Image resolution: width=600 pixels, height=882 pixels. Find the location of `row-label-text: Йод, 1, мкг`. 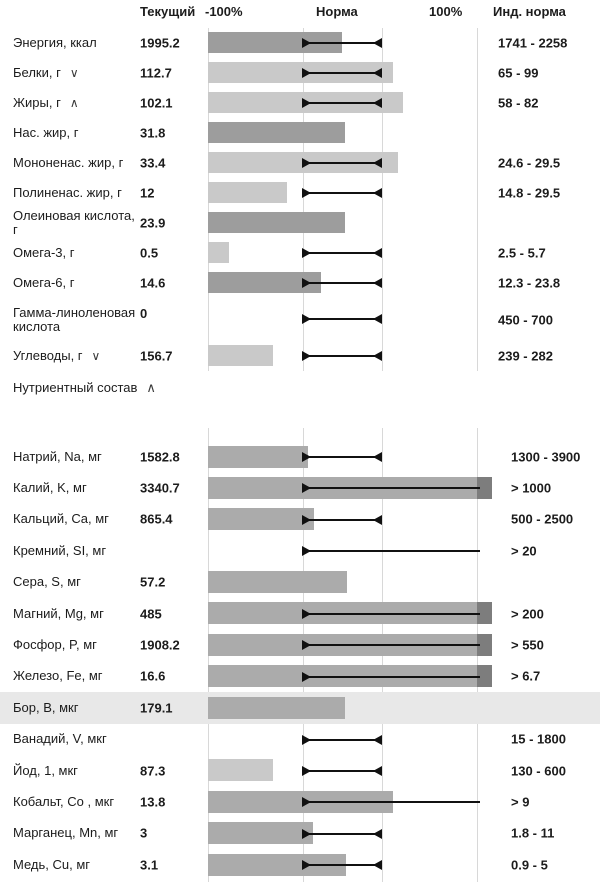

row-label-text: Йод, 1, мкг is located at coordinates (45, 770).